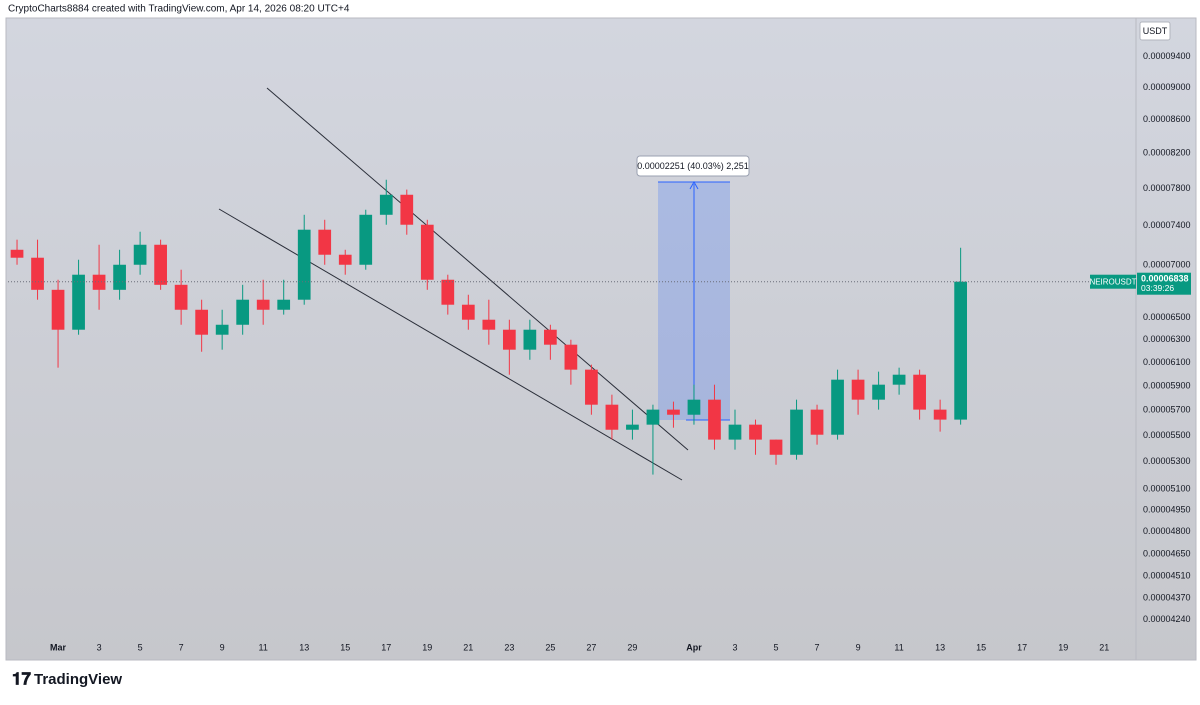  I want to click on x-tick-label: 29, so click(632, 647).